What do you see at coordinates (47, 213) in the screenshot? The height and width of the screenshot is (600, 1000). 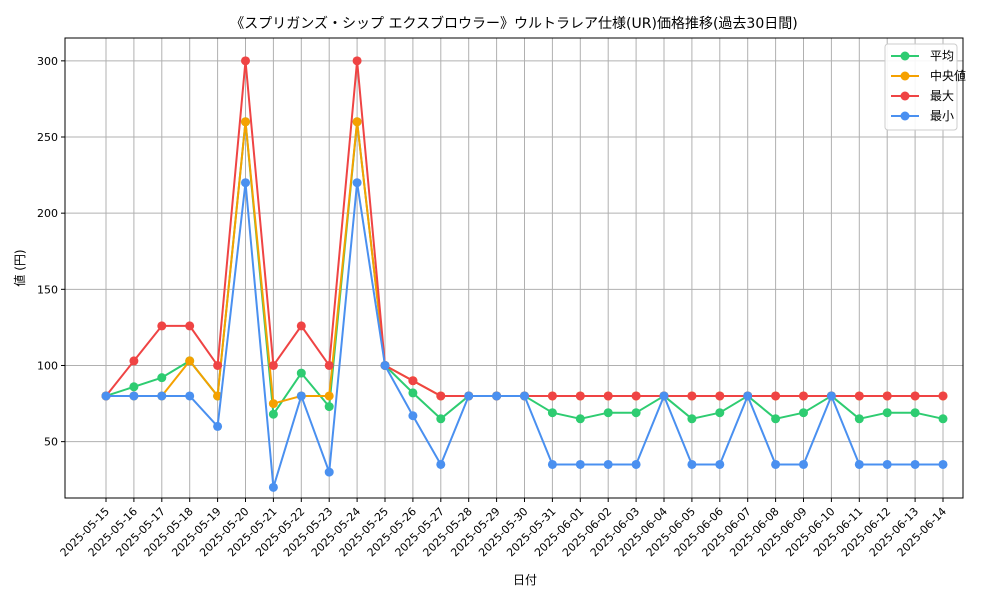 I see `y-tick-label: 200` at bounding box center [47, 213].